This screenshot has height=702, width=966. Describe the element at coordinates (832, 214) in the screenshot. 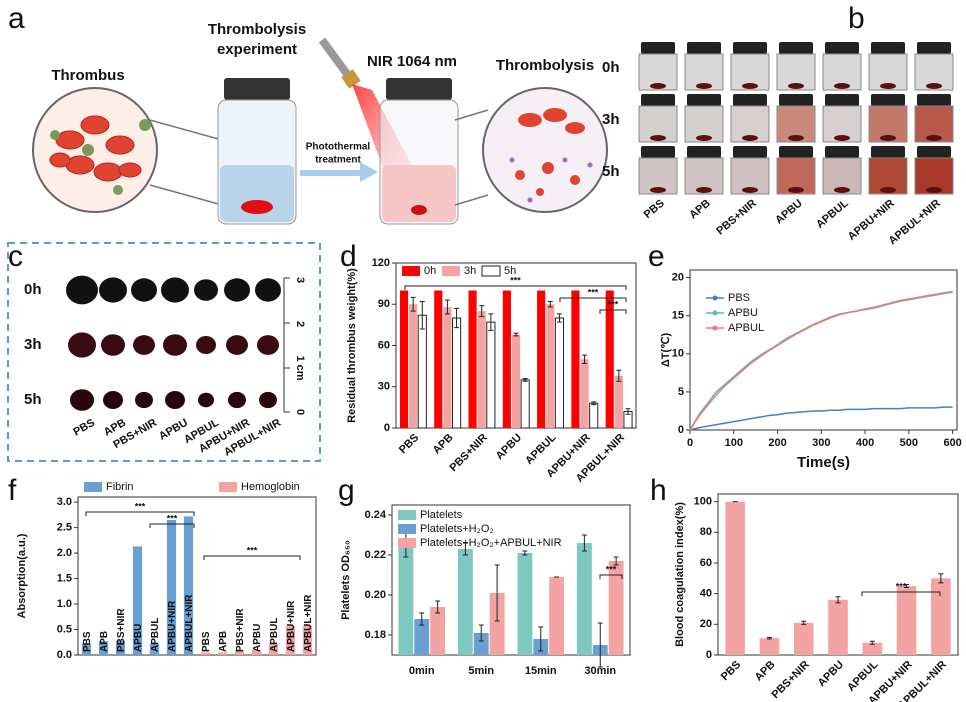

I see `column-label: APBUL` at that location.